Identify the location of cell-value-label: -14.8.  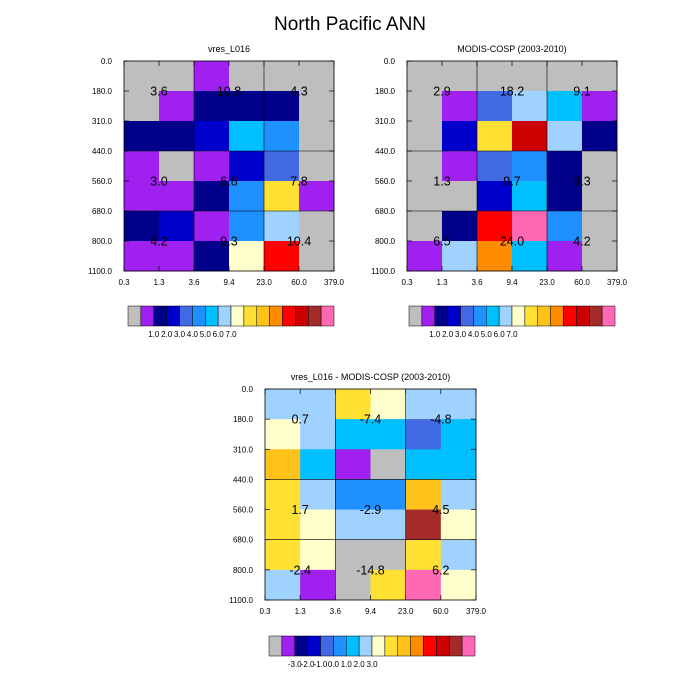
(370, 570).